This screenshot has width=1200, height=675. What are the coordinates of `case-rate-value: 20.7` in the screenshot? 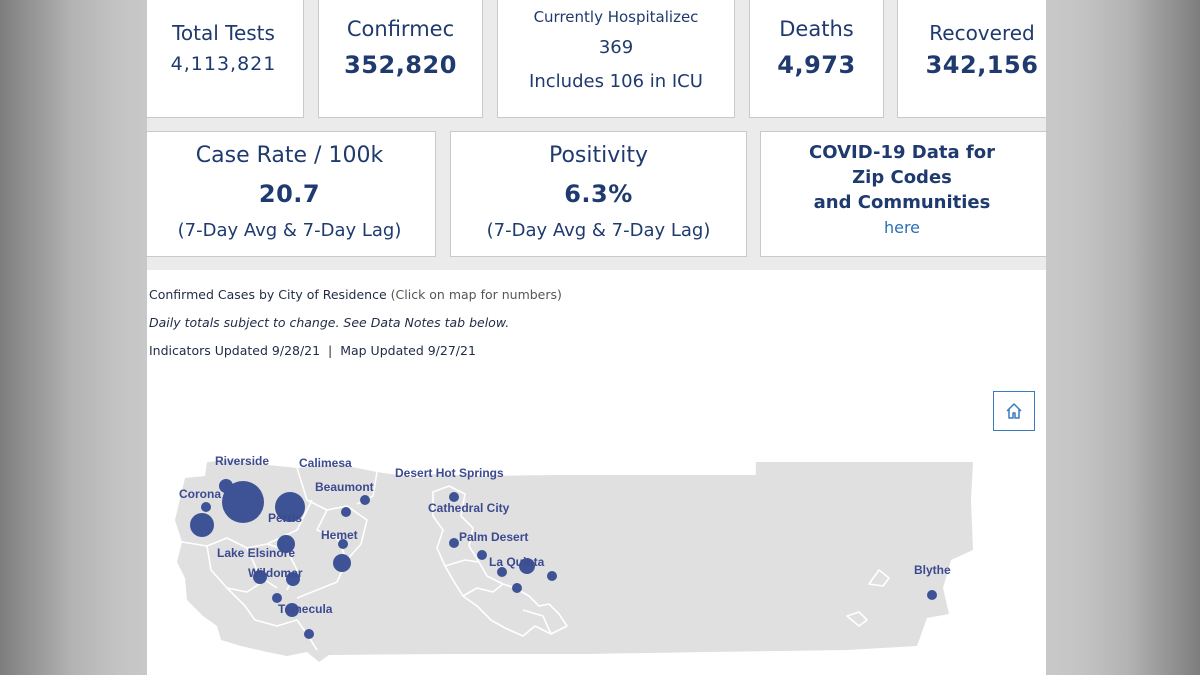 It's located at (289, 194).